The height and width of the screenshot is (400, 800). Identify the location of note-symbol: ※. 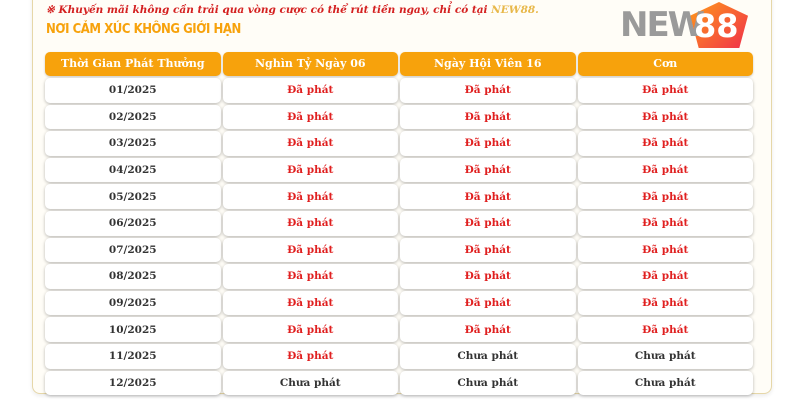
(50, 10).